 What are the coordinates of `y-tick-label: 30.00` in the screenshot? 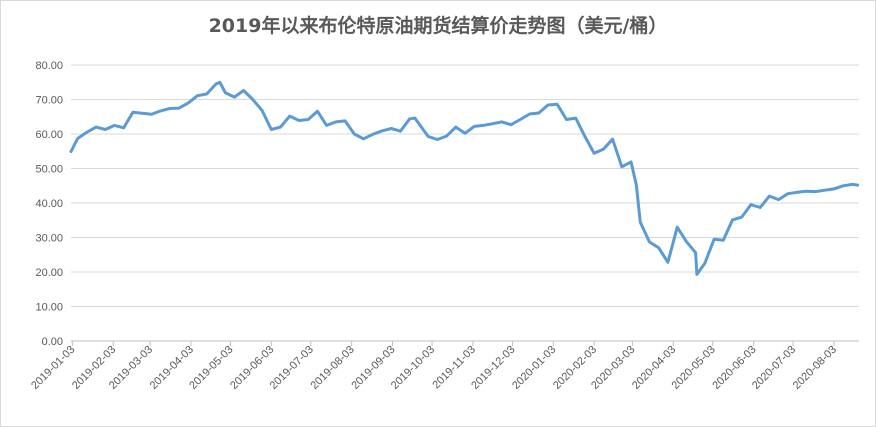 It's located at (49, 239).